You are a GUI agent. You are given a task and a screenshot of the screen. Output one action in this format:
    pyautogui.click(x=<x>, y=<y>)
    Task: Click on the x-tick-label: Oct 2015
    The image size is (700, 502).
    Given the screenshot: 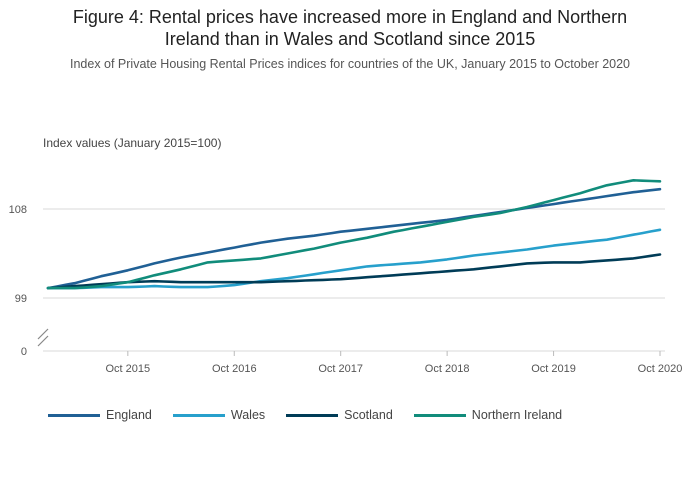 What is the action you would take?
    pyautogui.click(x=128, y=369)
    